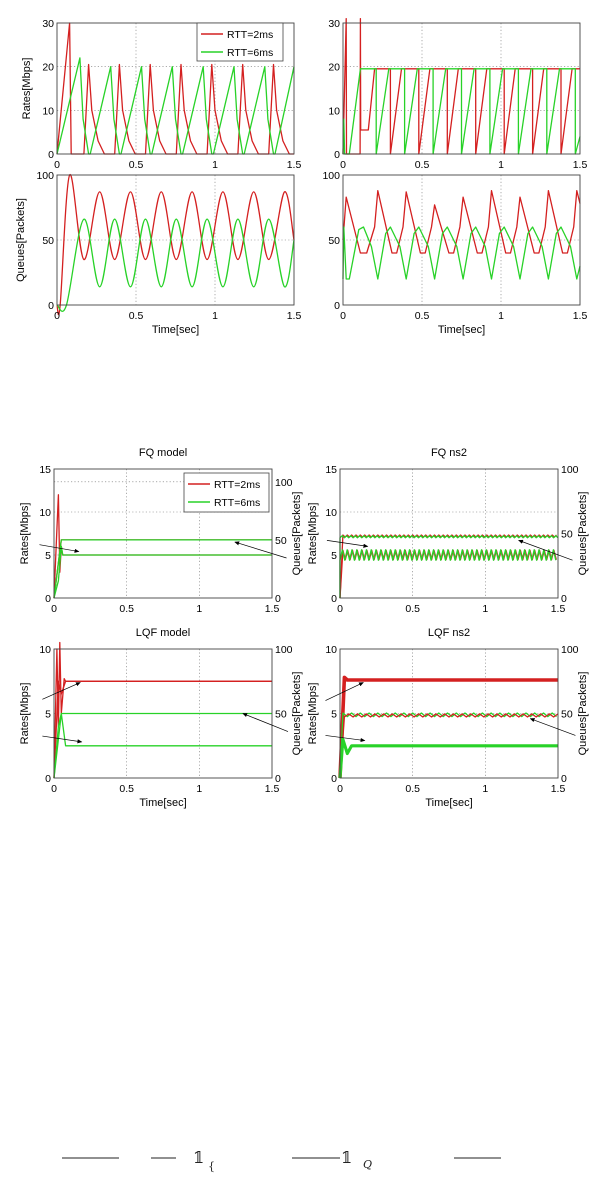 The image size is (608, 1191). I want to click on plot-area, so click(449, 533).